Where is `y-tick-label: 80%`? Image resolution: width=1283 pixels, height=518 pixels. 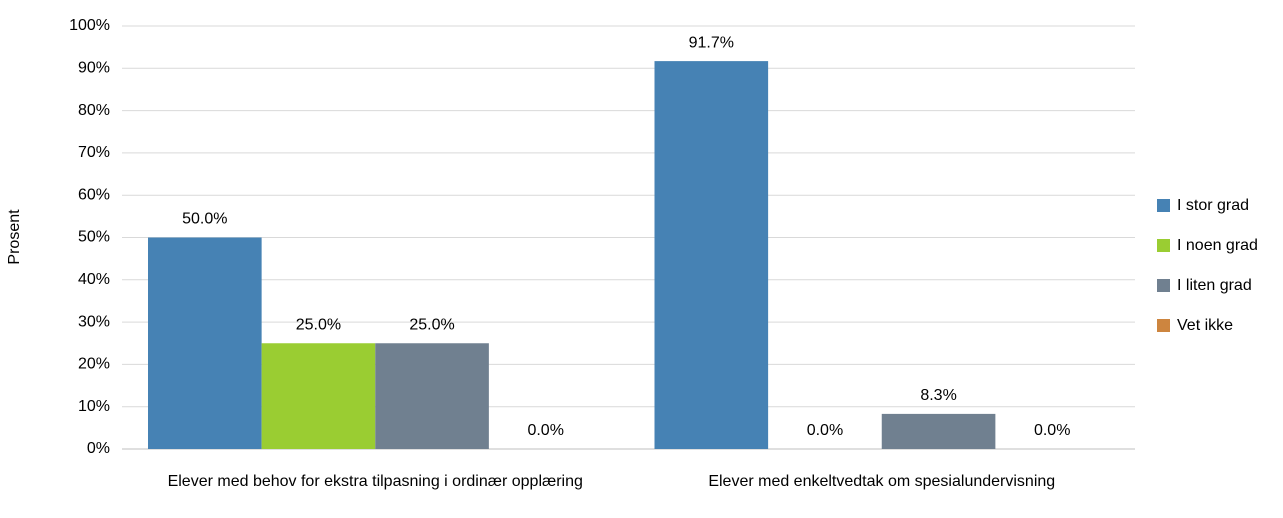
y-tick-label: 80% is located at coordinates (94, 110).